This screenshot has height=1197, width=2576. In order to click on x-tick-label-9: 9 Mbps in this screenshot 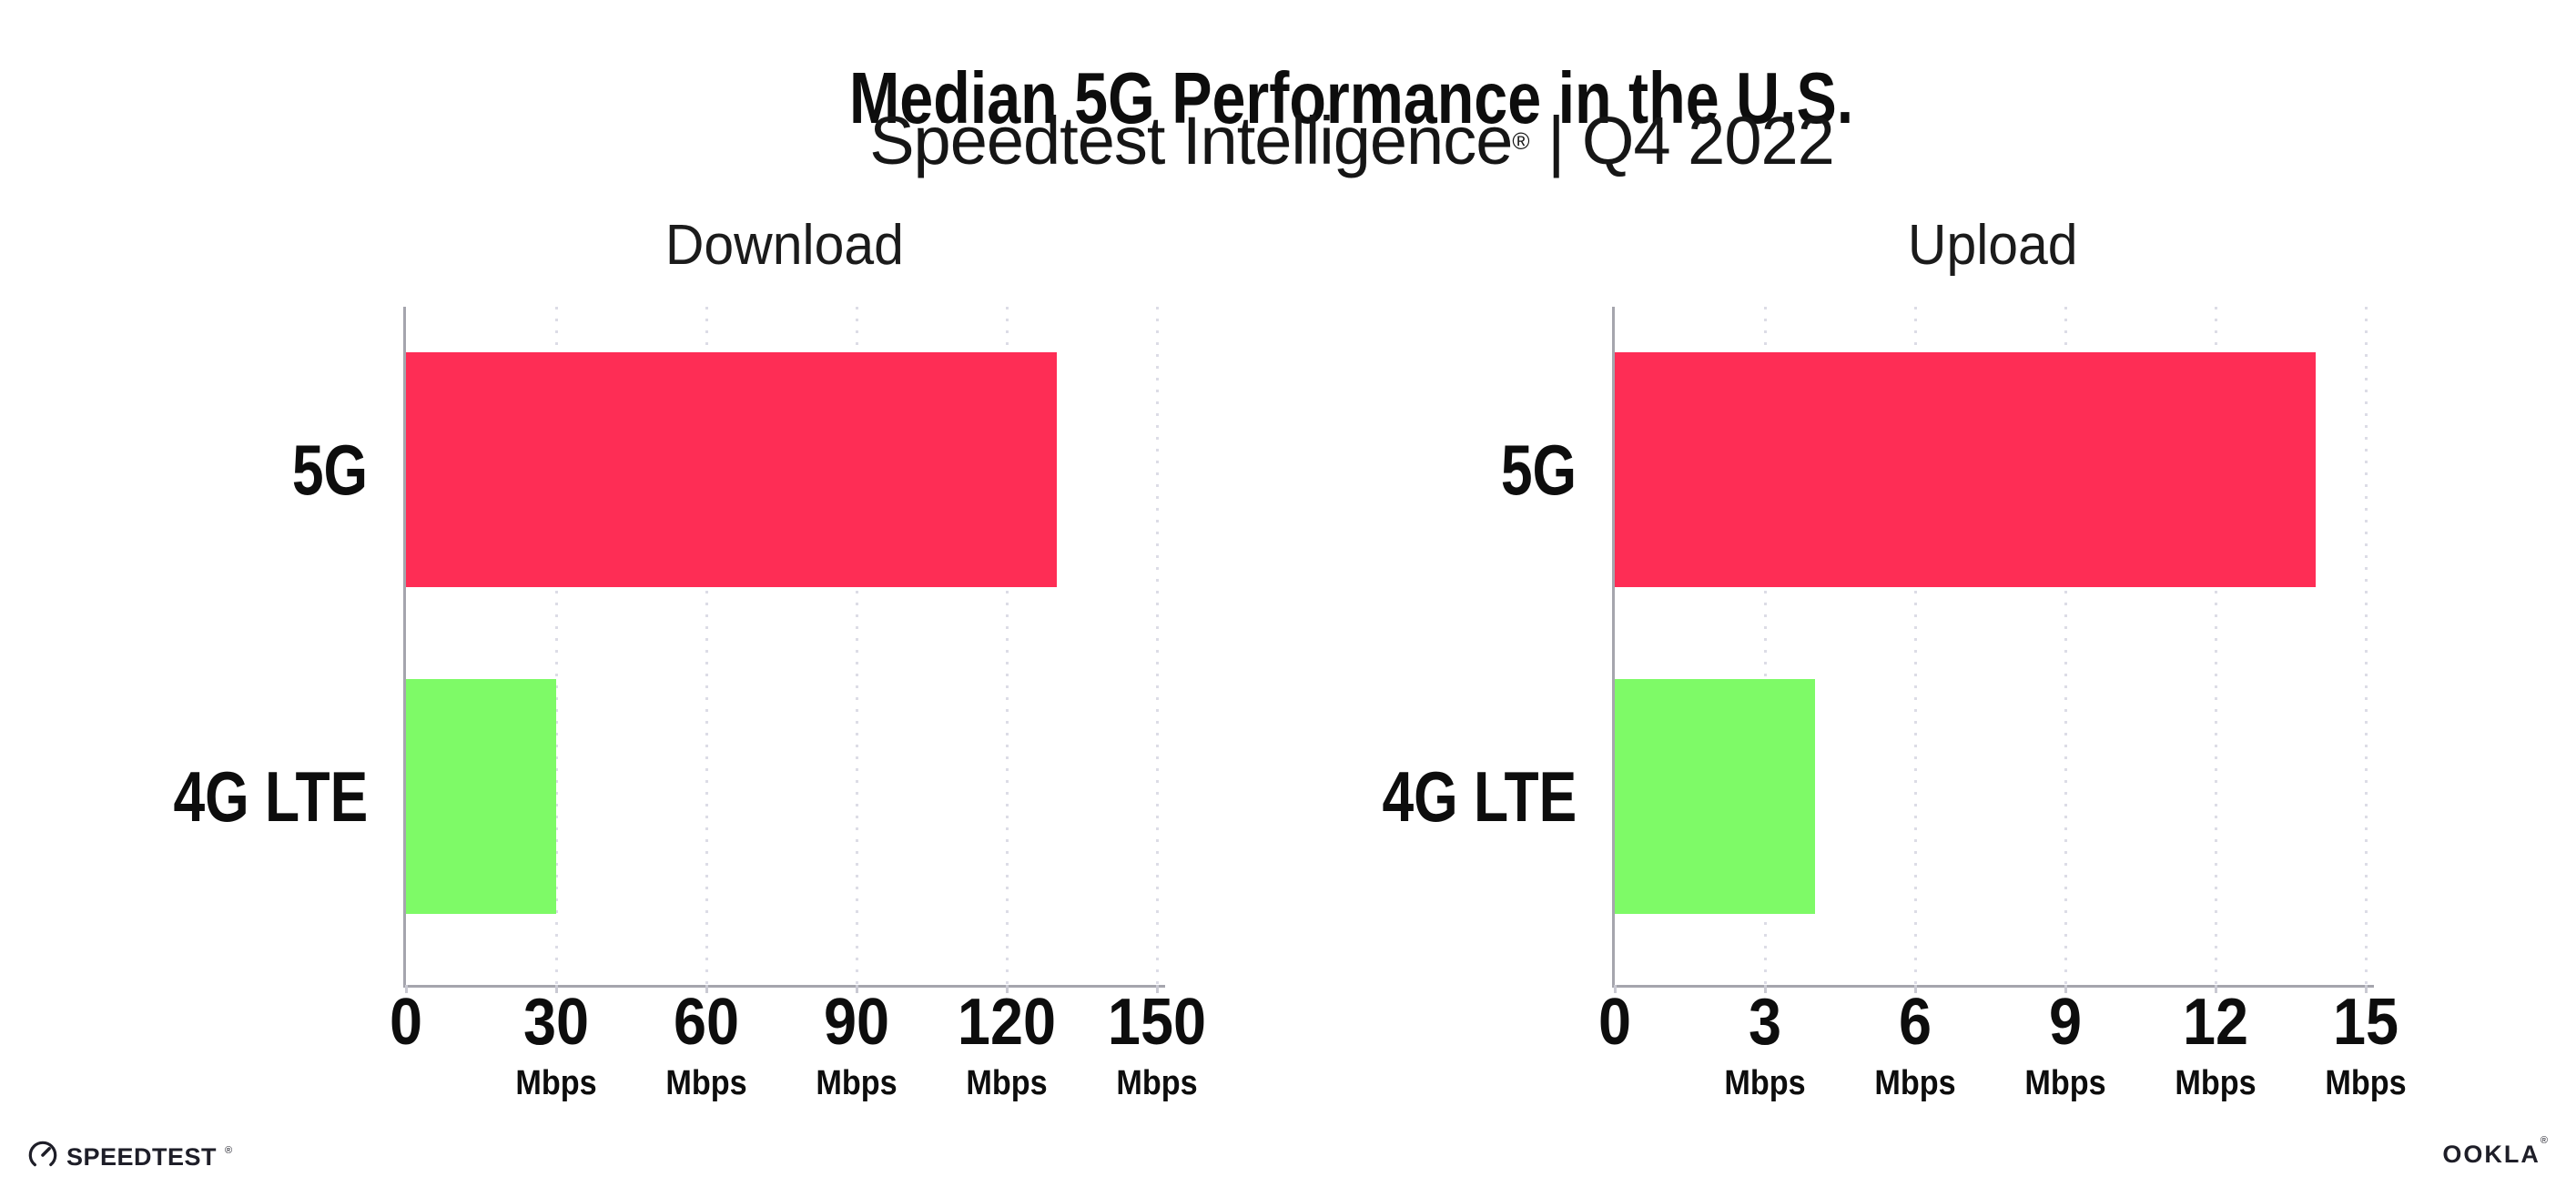, I will do `click(2065, 1045)`.